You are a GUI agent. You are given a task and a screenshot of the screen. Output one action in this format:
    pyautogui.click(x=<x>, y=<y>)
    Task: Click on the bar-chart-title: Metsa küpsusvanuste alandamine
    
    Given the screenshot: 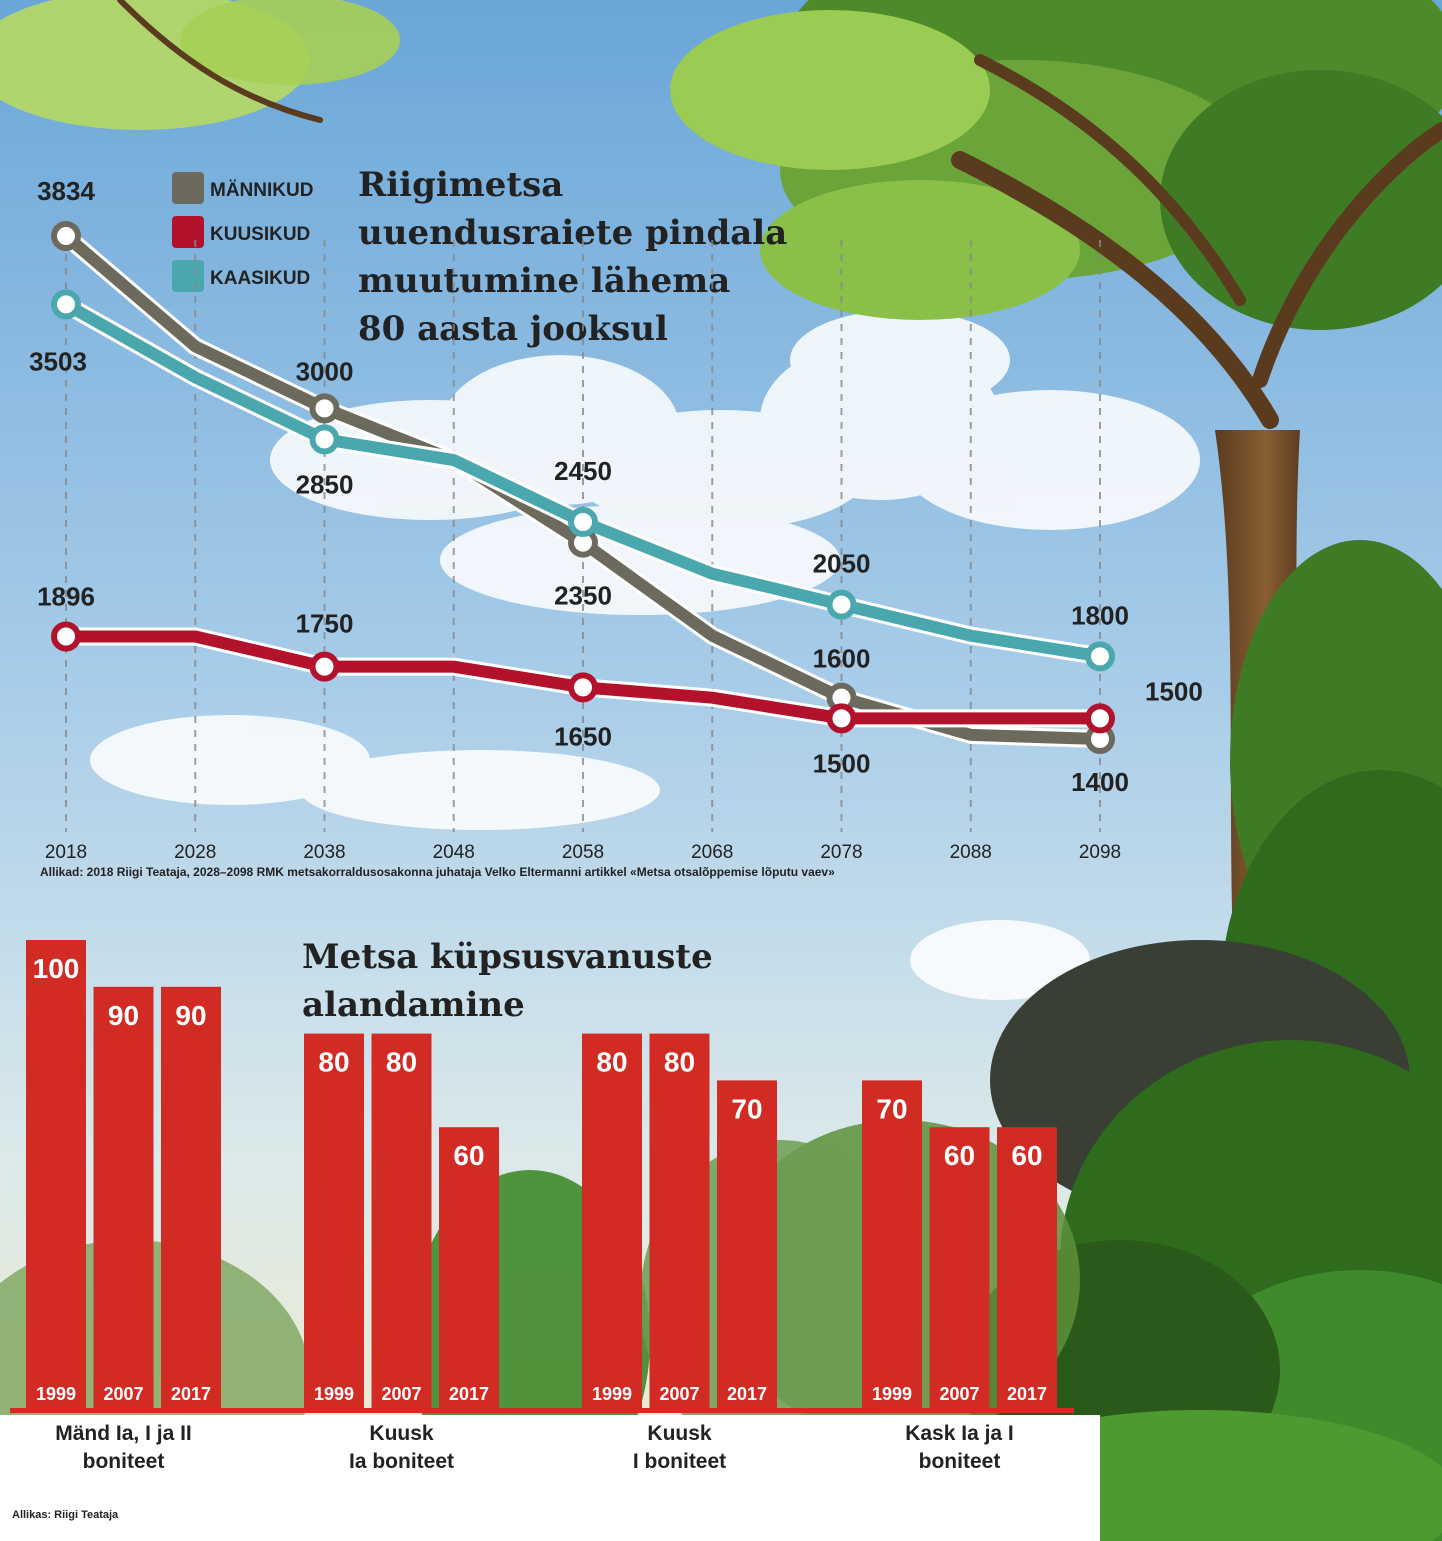 What is the action you would take?
    pyautogui.click(x=507, y=981)
    